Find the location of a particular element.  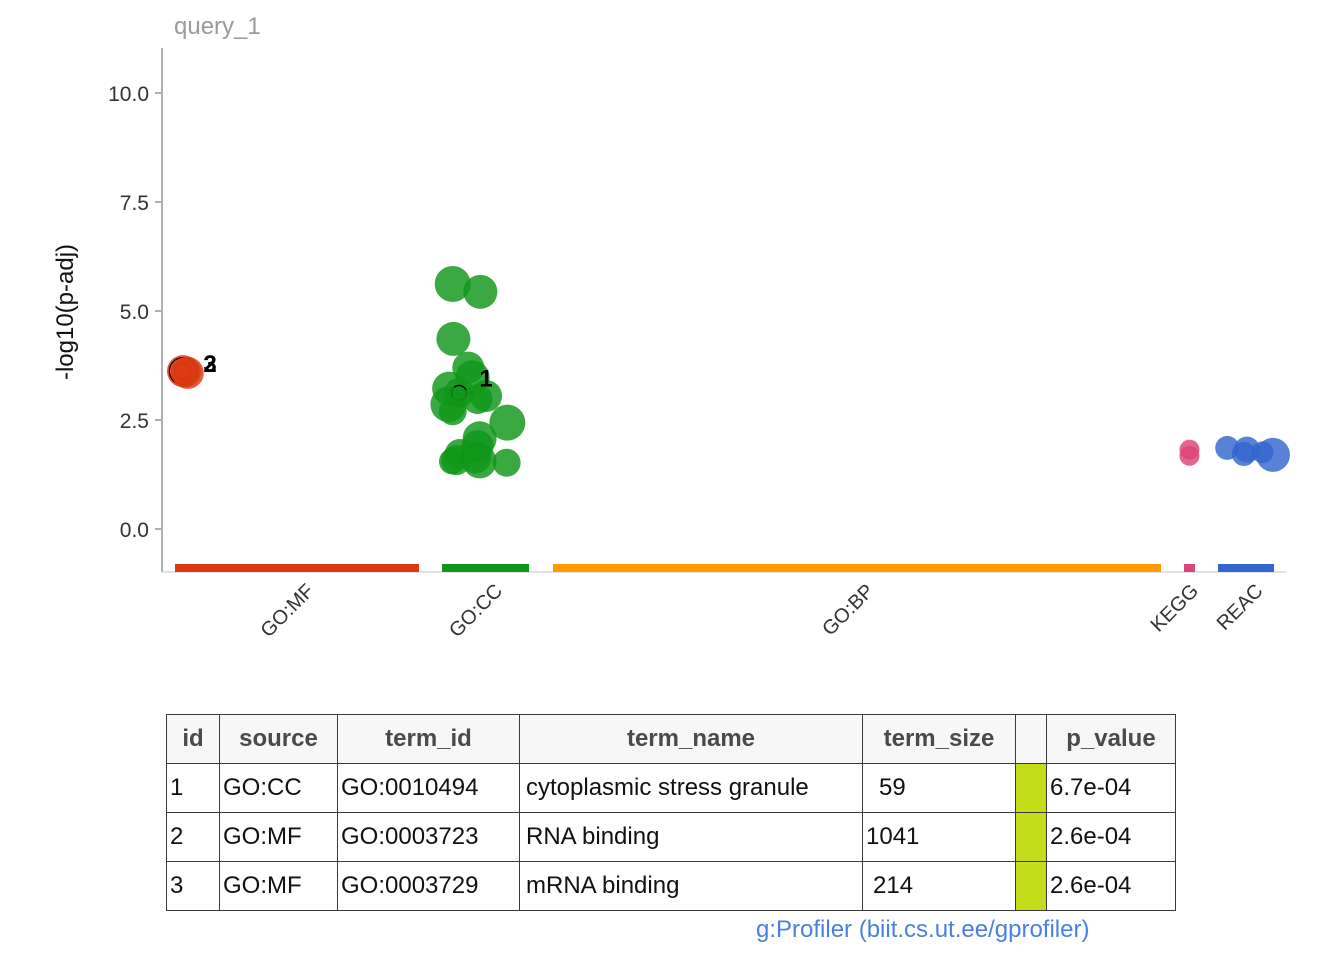

cell-source: GO:CC is located at coordinates (278, 788).